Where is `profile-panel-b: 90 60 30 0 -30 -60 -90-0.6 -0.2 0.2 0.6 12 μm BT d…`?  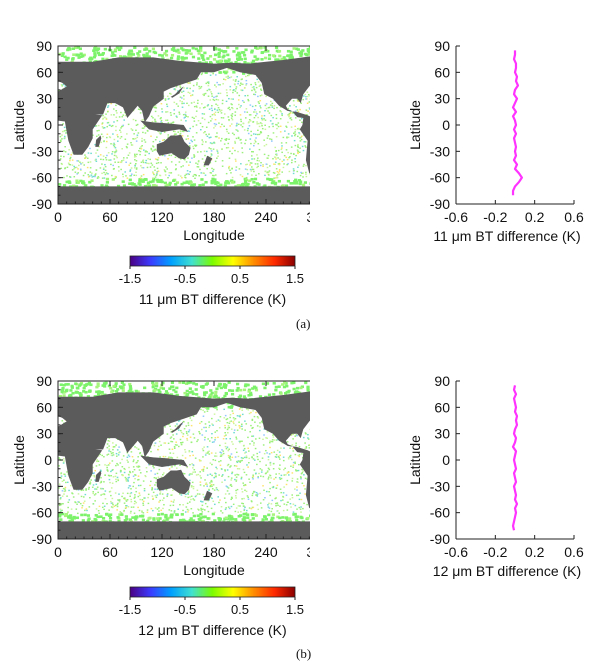 profile-panel-b: 90 60 30 0 -30 -60 -90-0.6 -0.2 0.2 0.6 12 μm BT d… is located at coordinates (495, 476).